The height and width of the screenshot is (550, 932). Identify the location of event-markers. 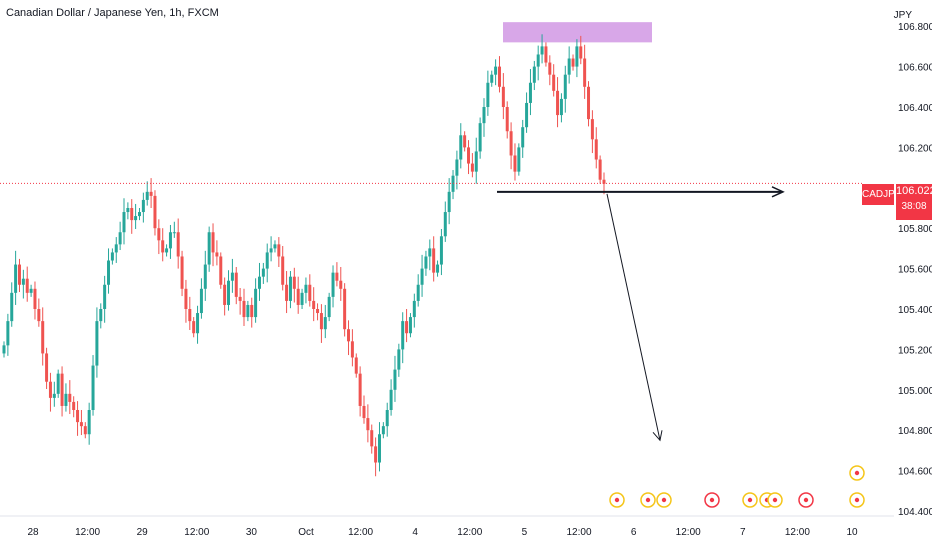
(737, 486).